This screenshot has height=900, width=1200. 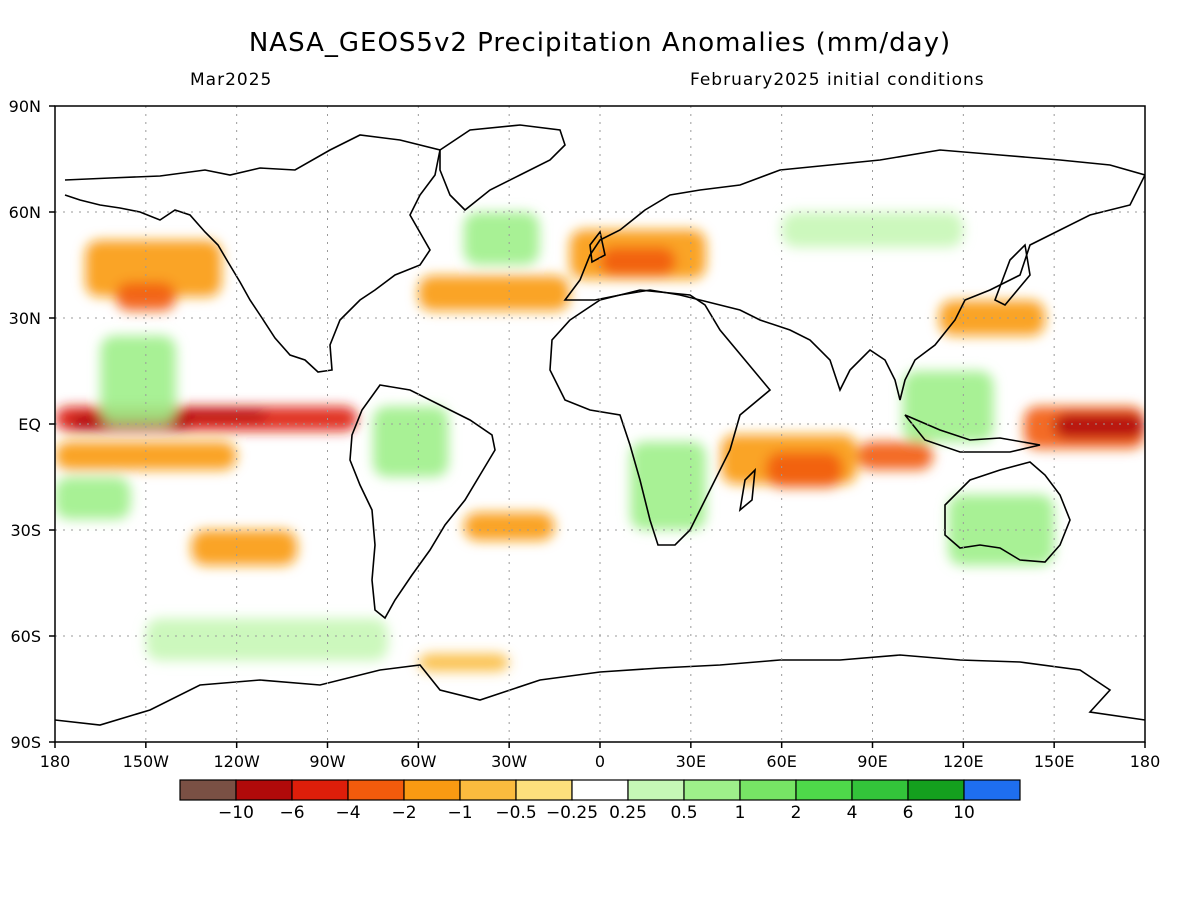 What do you see at coordinates (964, 813) in the screenshot?
I see `colorbar-label: 10` at bounding box center [964, 813].